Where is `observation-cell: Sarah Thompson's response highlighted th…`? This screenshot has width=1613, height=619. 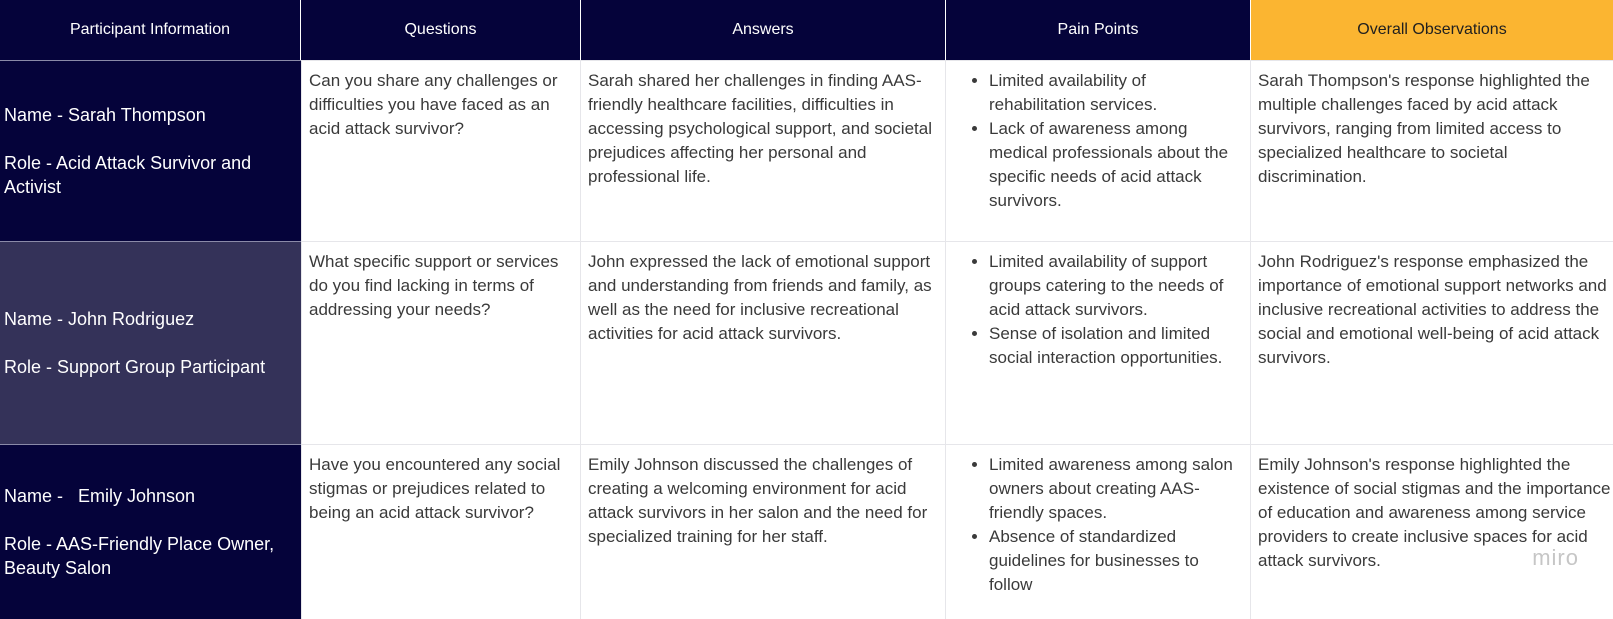 observation-cell: Sarah Thompson's response highlighted th… is located at coordinates (1432, 150).